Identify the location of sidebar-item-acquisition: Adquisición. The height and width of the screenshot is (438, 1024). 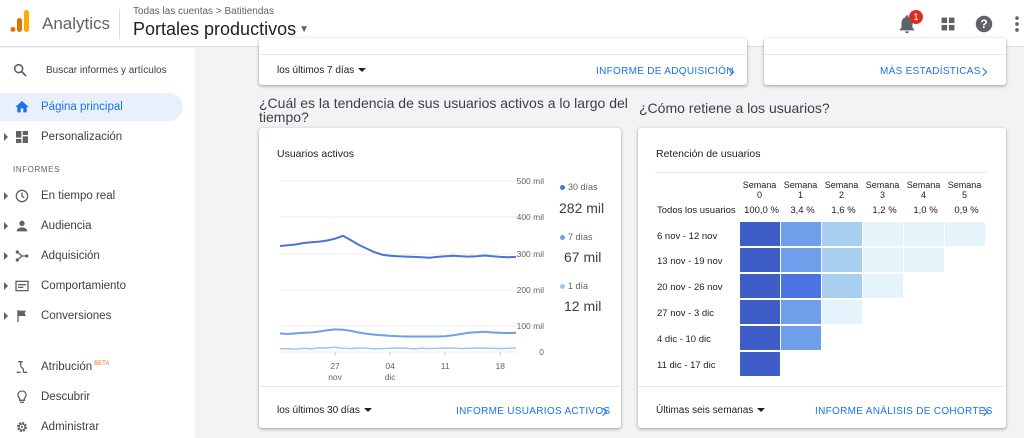
(97, 256).